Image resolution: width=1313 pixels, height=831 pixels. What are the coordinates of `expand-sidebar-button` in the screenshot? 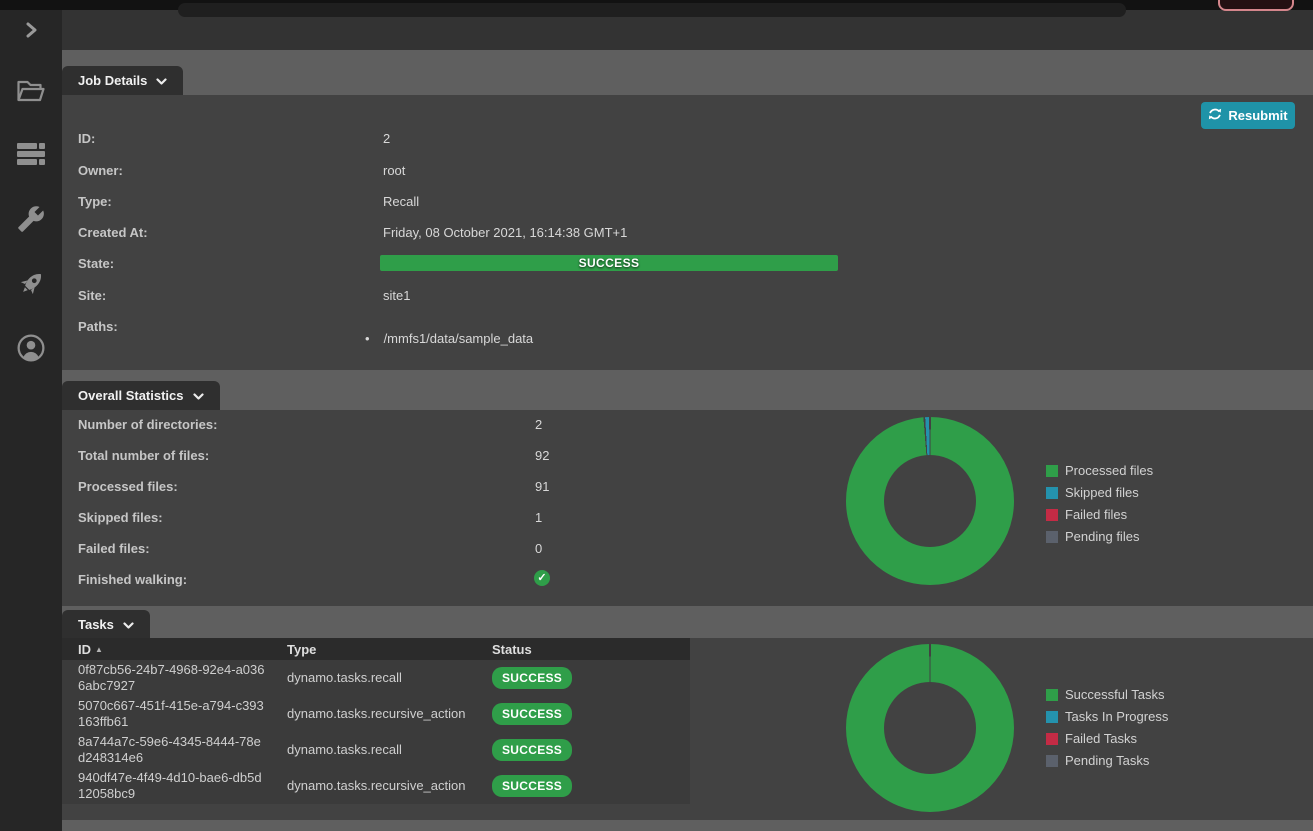 It's located at (31, 31).